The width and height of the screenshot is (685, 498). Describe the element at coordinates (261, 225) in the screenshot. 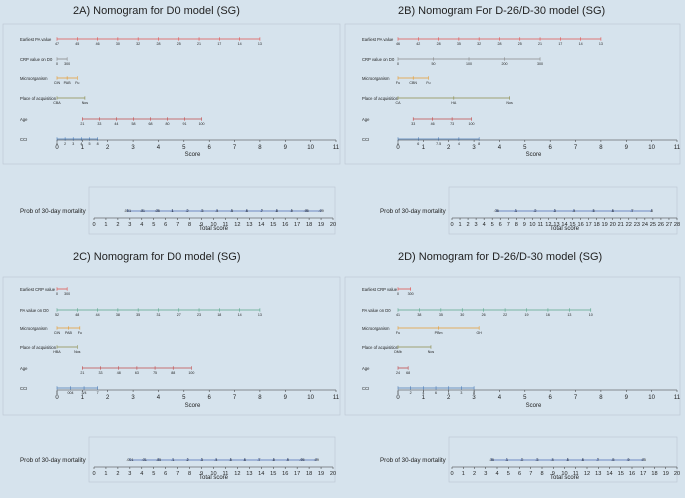

I see `total-axis-tick-label: 14` at that location.